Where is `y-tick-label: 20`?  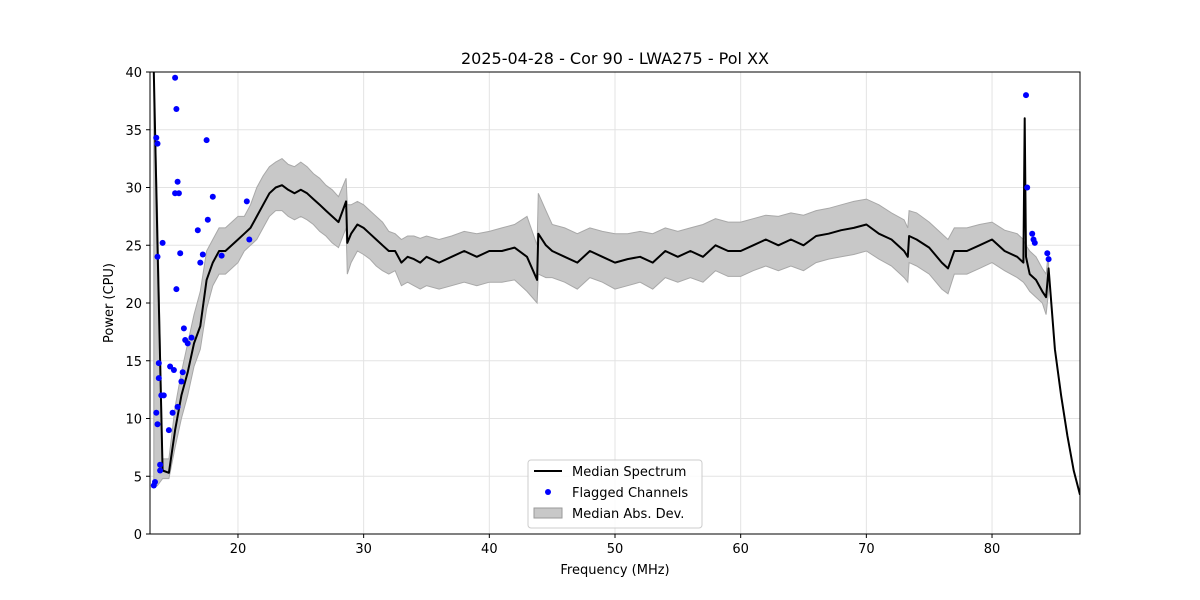 y-tick-label: 20 is located at coordinates (133, 304).